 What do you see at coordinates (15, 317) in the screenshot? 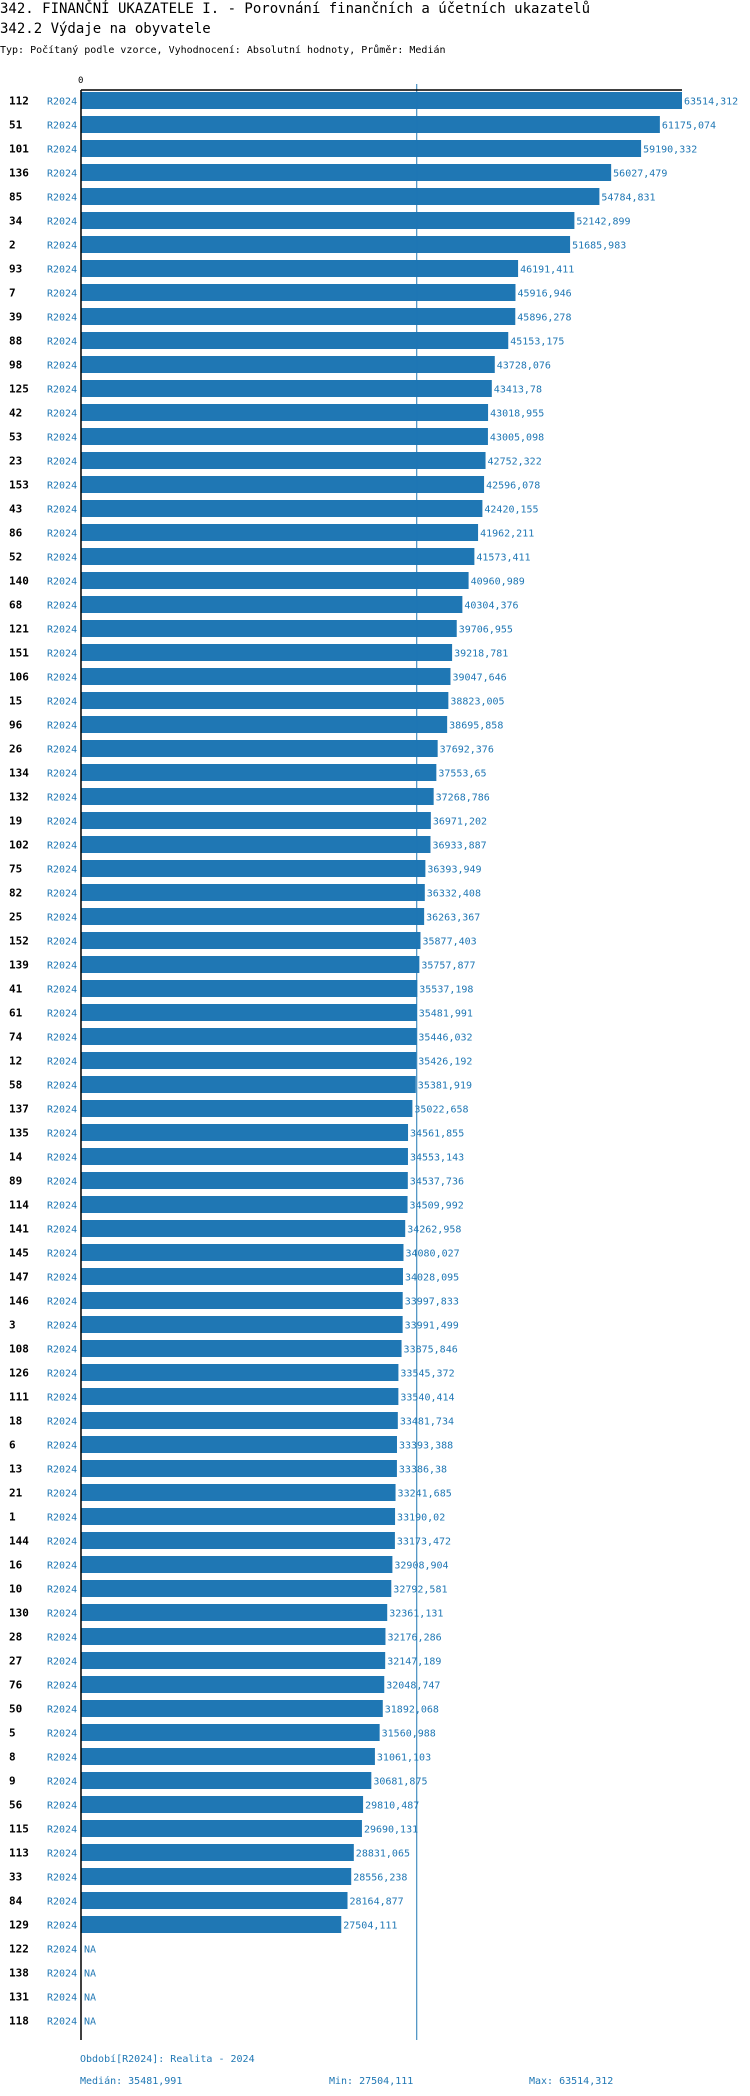
I see `row-id-label: 39` at bounding box center [15, 317].